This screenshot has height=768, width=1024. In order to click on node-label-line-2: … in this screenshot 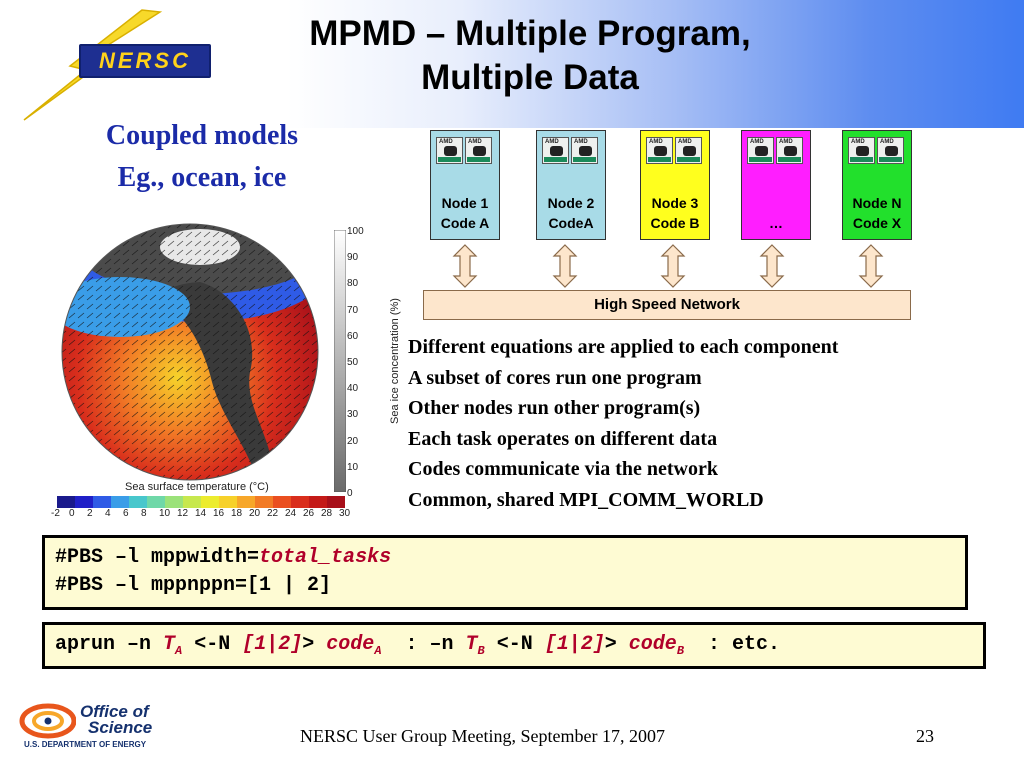, I will do `click(776, 223)`.